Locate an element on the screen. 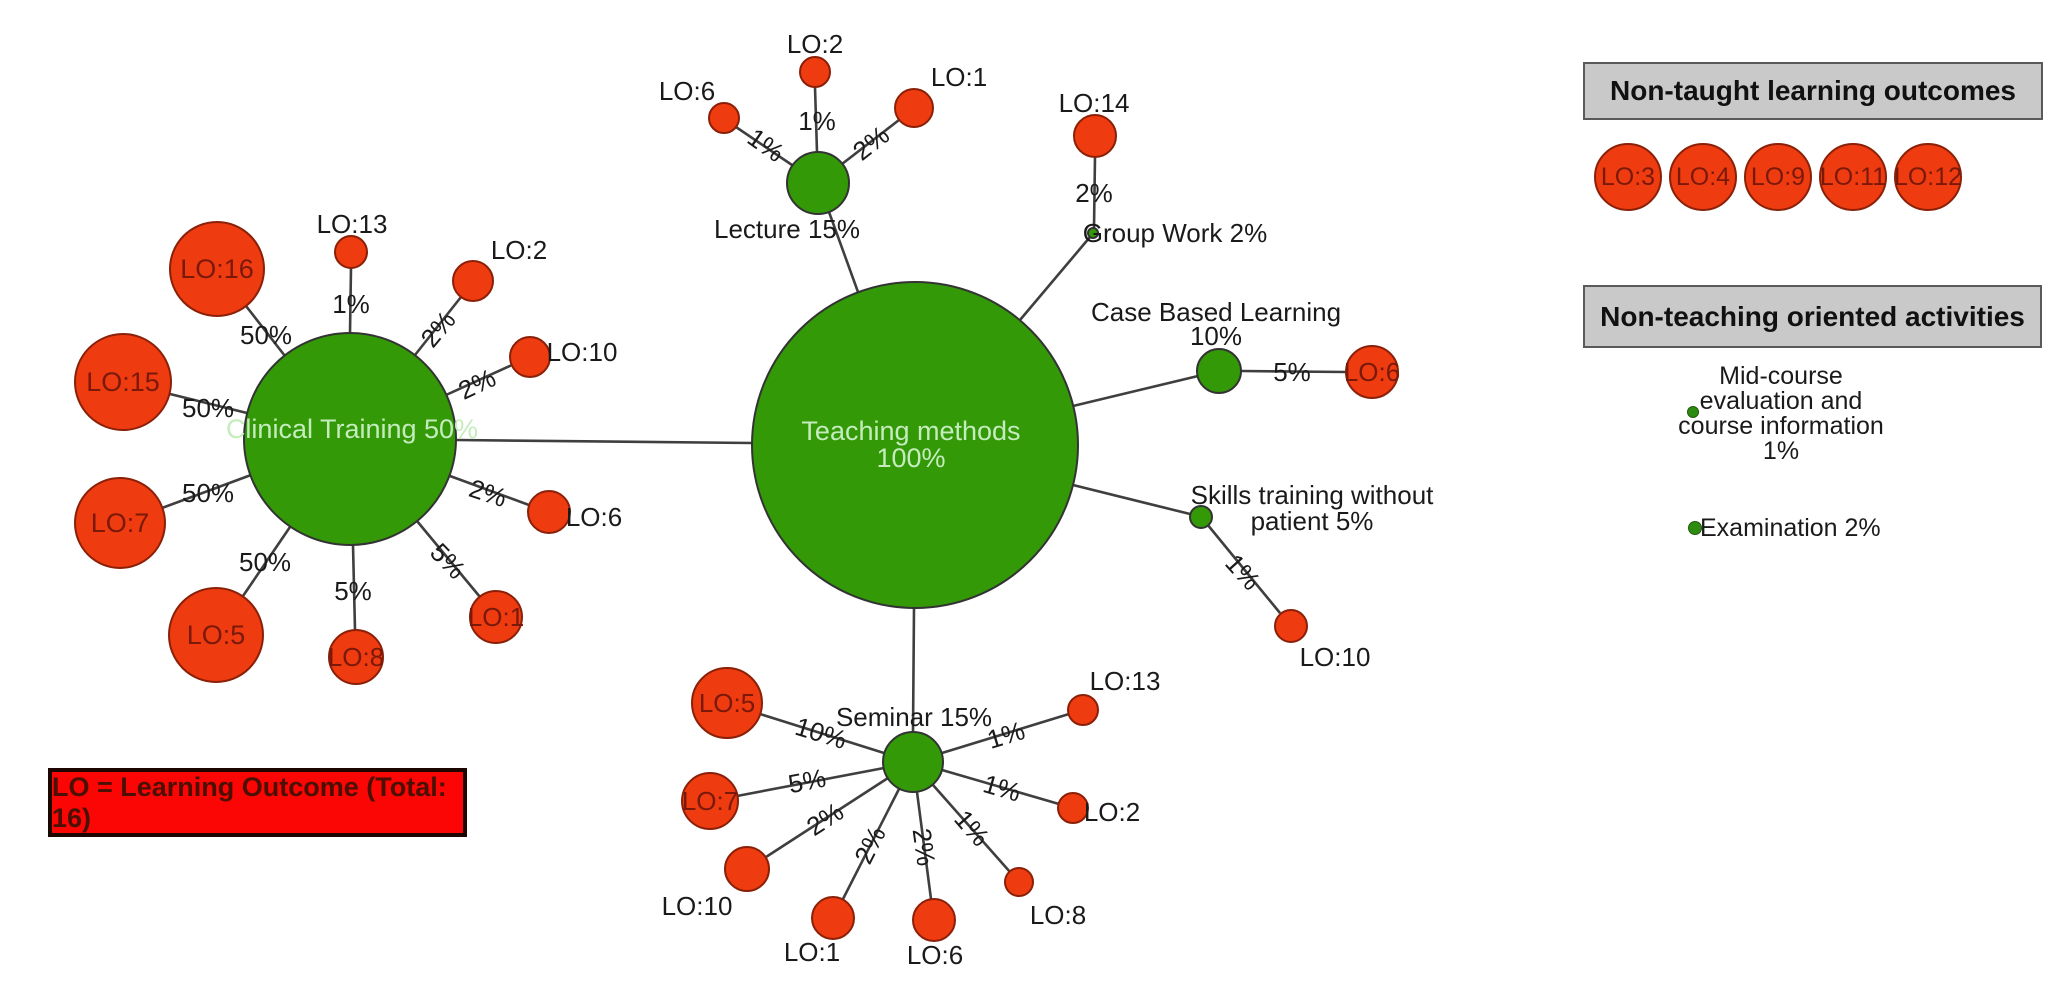  node-label-casebased-lo6: LO:6 is located at coordinates (1372, 372).